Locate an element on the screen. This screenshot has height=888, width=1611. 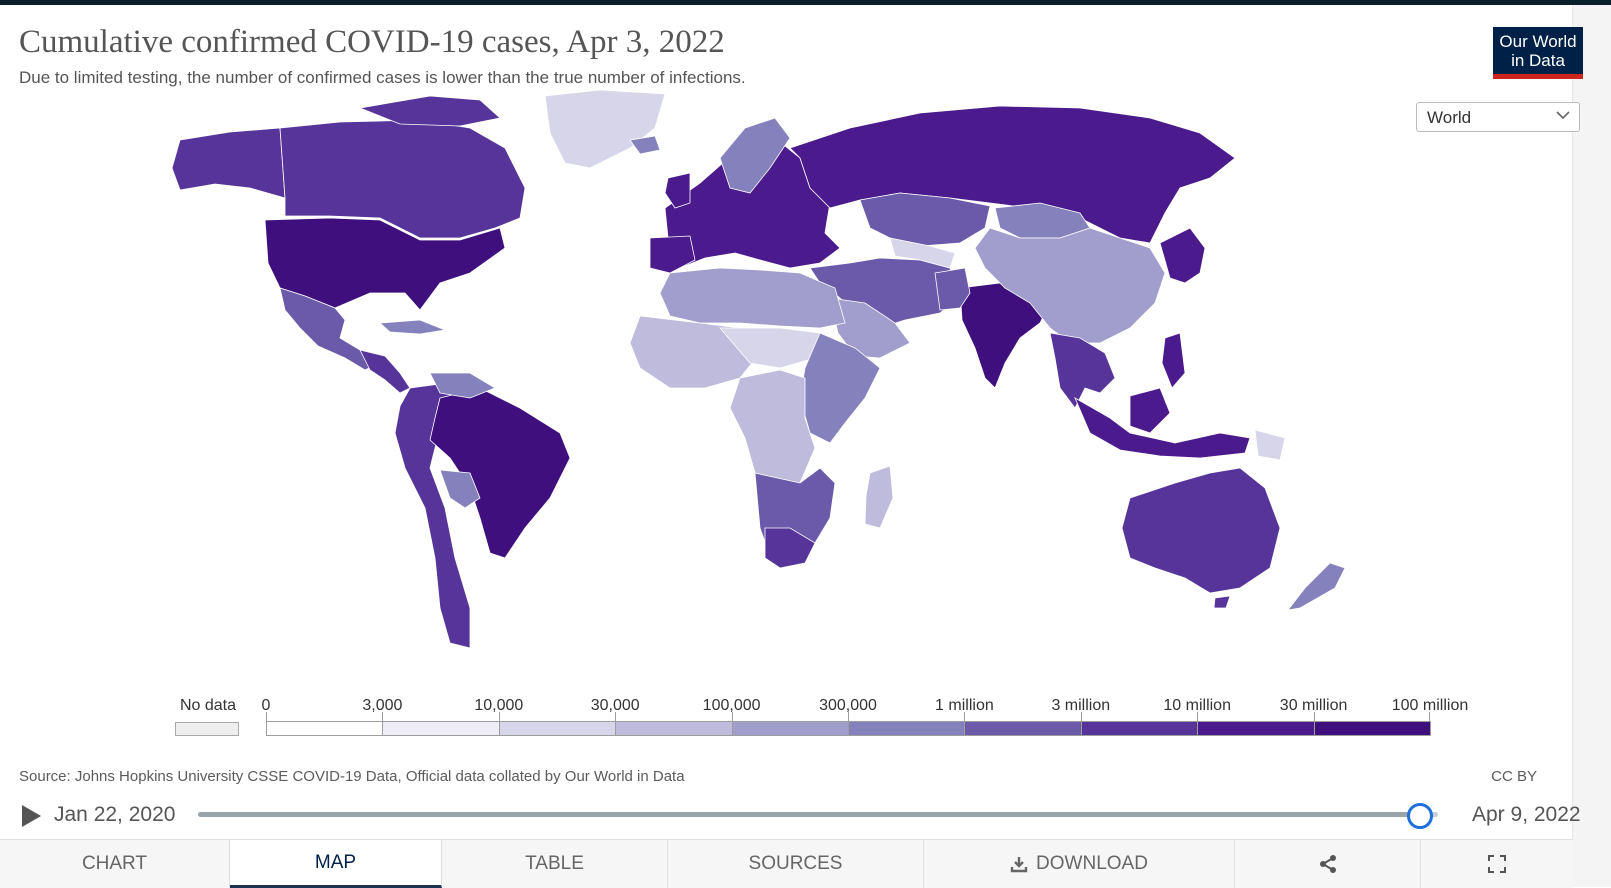
tab-chart: CHART is located at coordinates (115, 864).